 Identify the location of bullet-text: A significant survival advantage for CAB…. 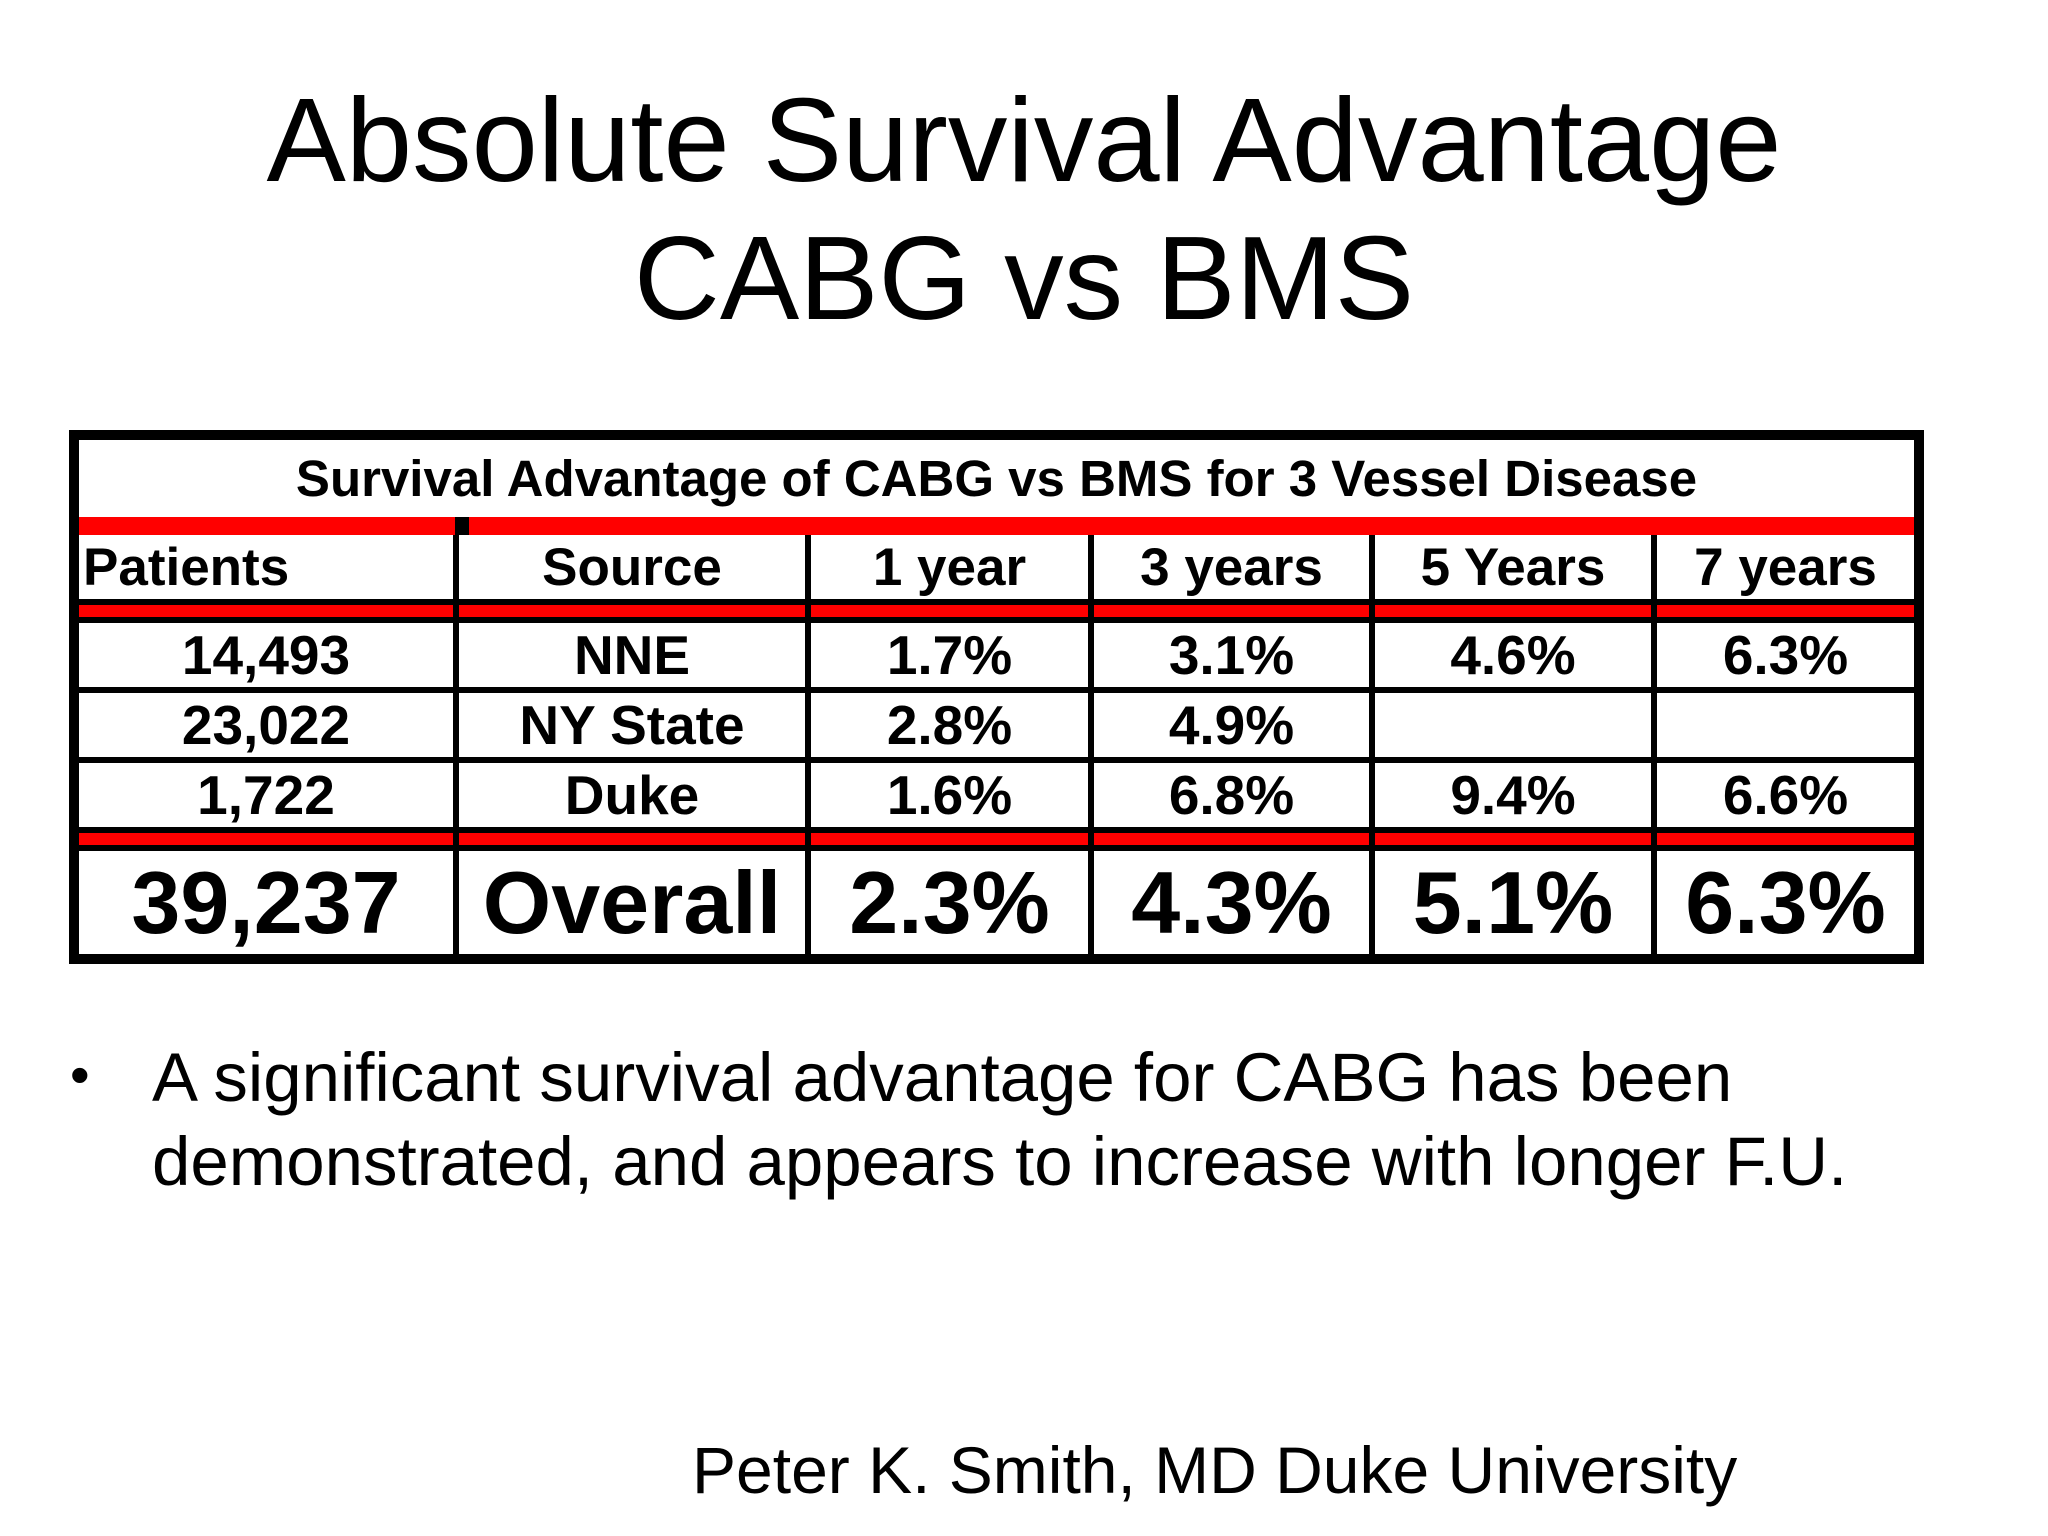
(1000, 1119).